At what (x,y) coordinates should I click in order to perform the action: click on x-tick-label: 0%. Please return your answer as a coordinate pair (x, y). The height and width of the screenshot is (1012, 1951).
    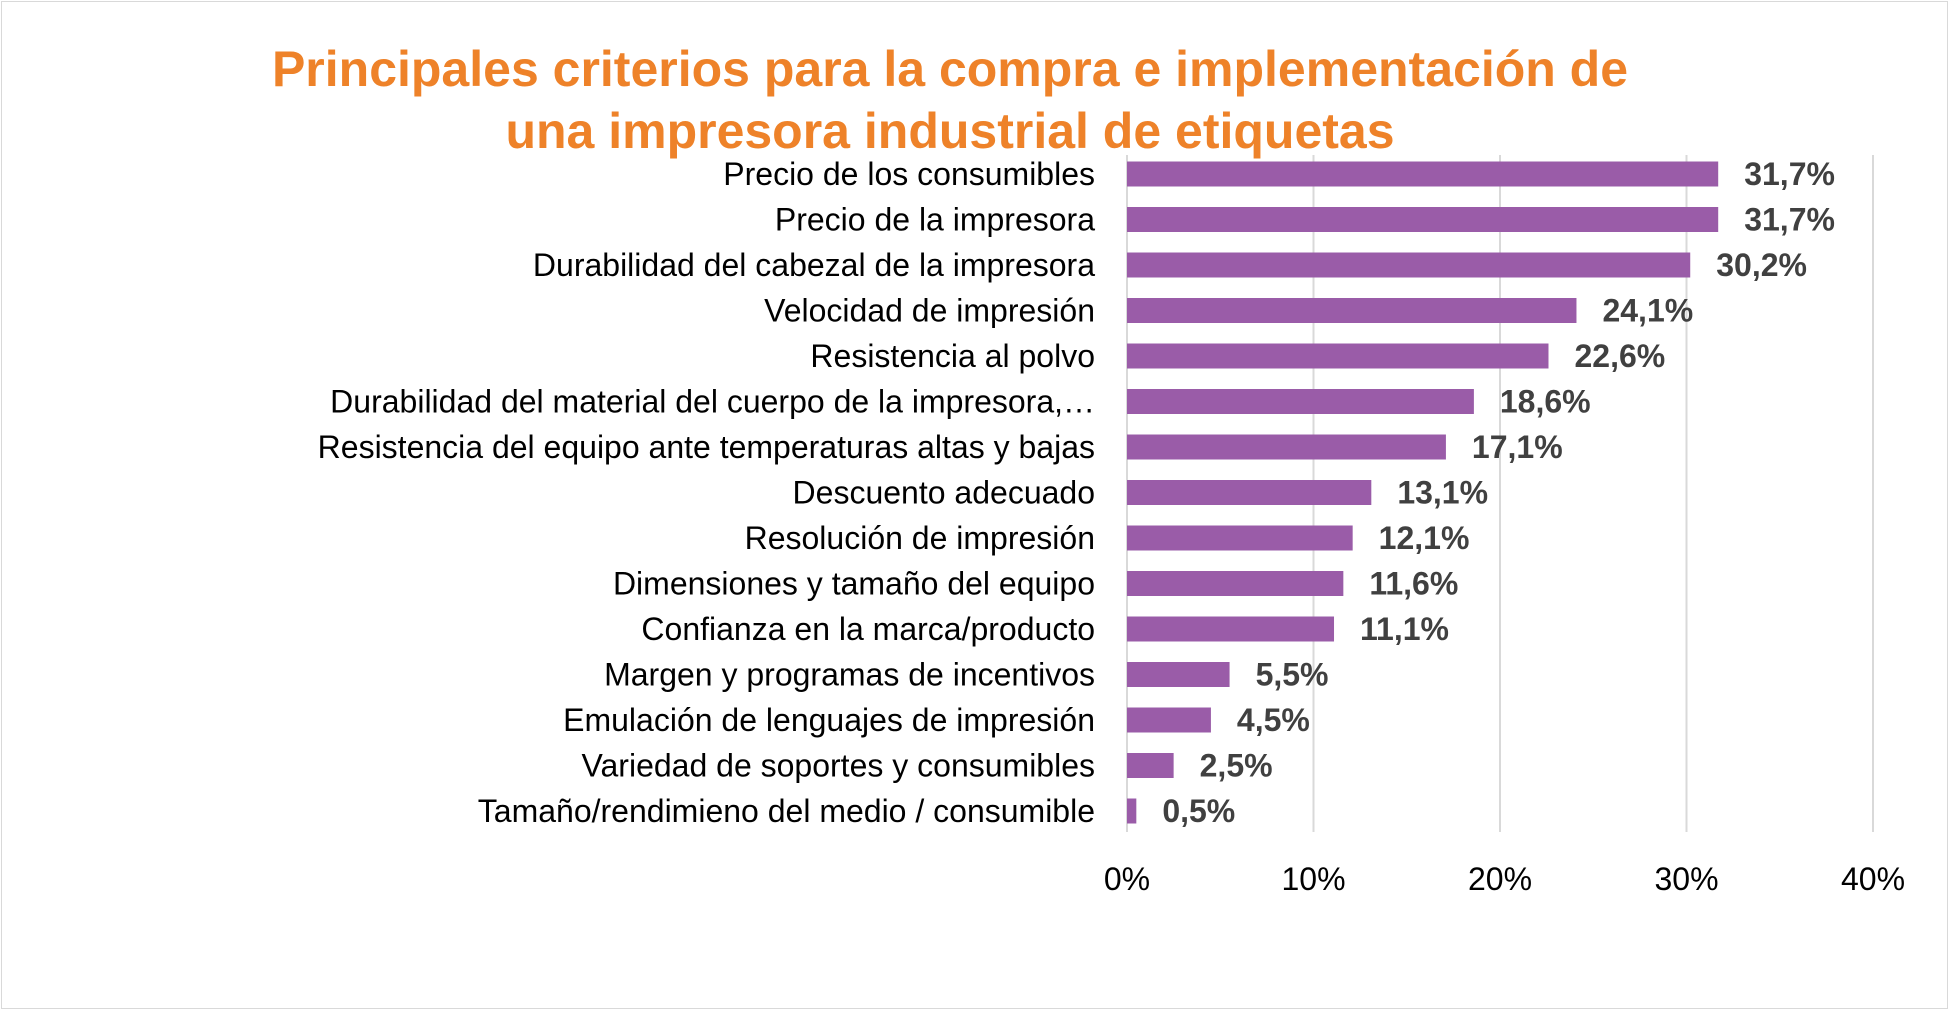
    Looking at the image, I should click on (1127, 879).